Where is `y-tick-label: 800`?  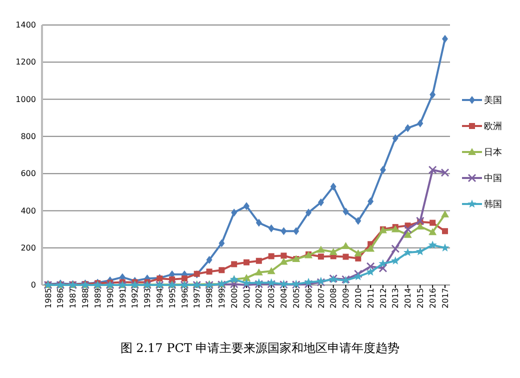
y-tick-label: 800 is located at coordinates (28, 136).